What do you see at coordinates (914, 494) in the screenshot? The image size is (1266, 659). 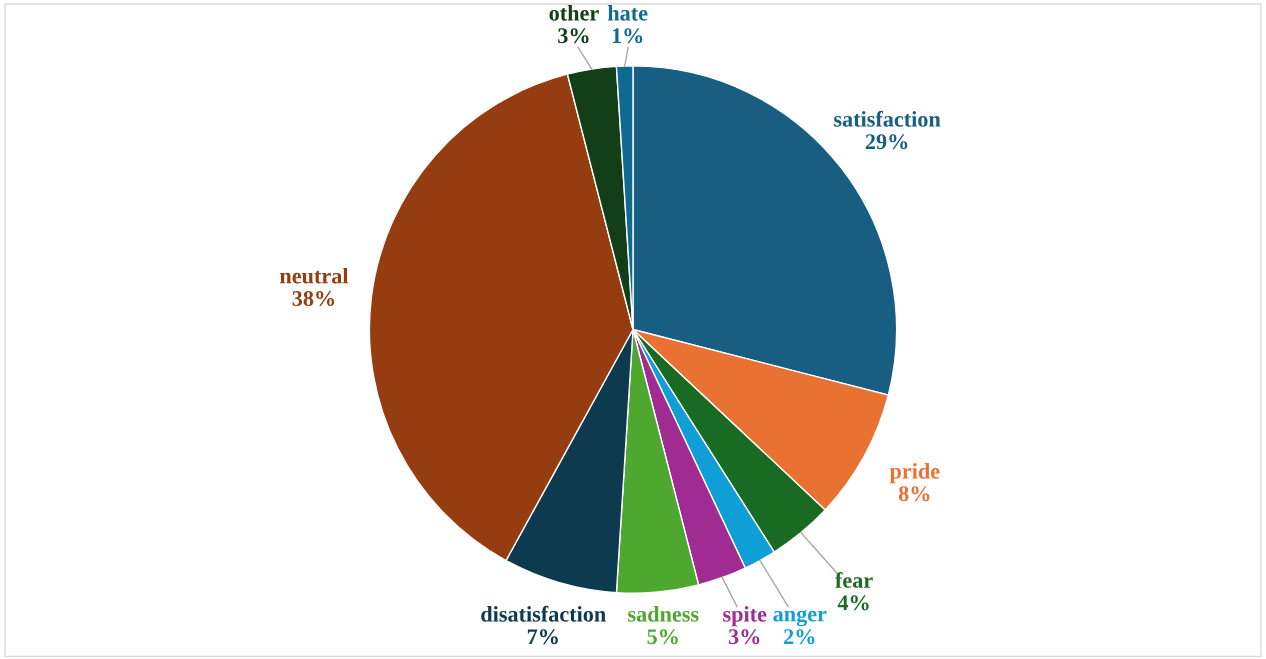 I see `data-label: 8%` at bounding box center [914, 494].